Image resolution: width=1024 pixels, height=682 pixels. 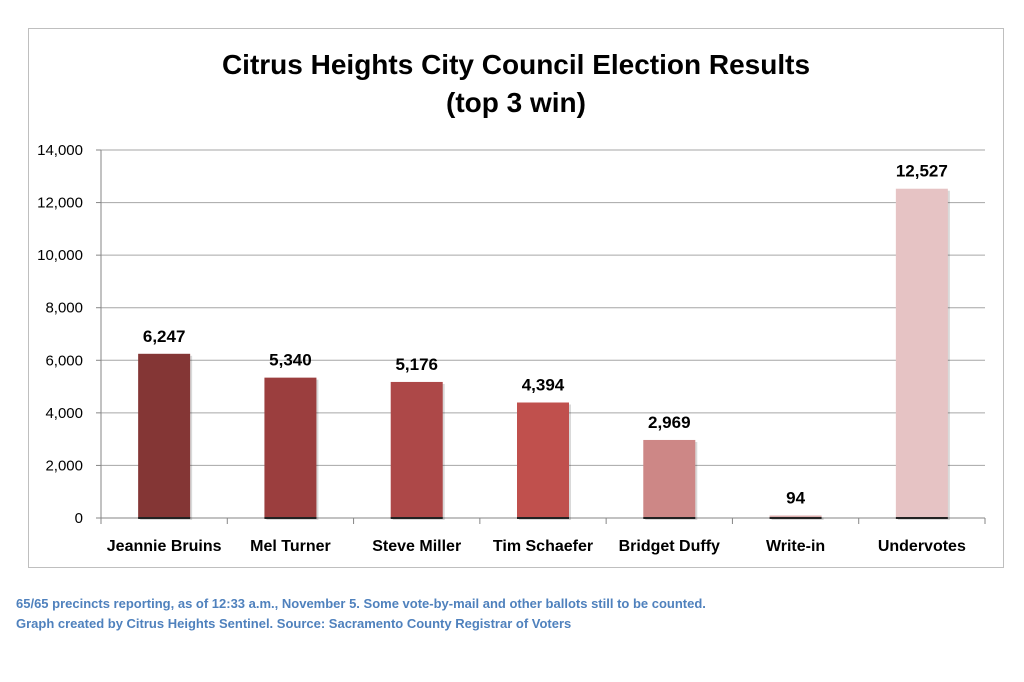 I want to click on y-tick-label: 4,000, so click(x=64, y=413).